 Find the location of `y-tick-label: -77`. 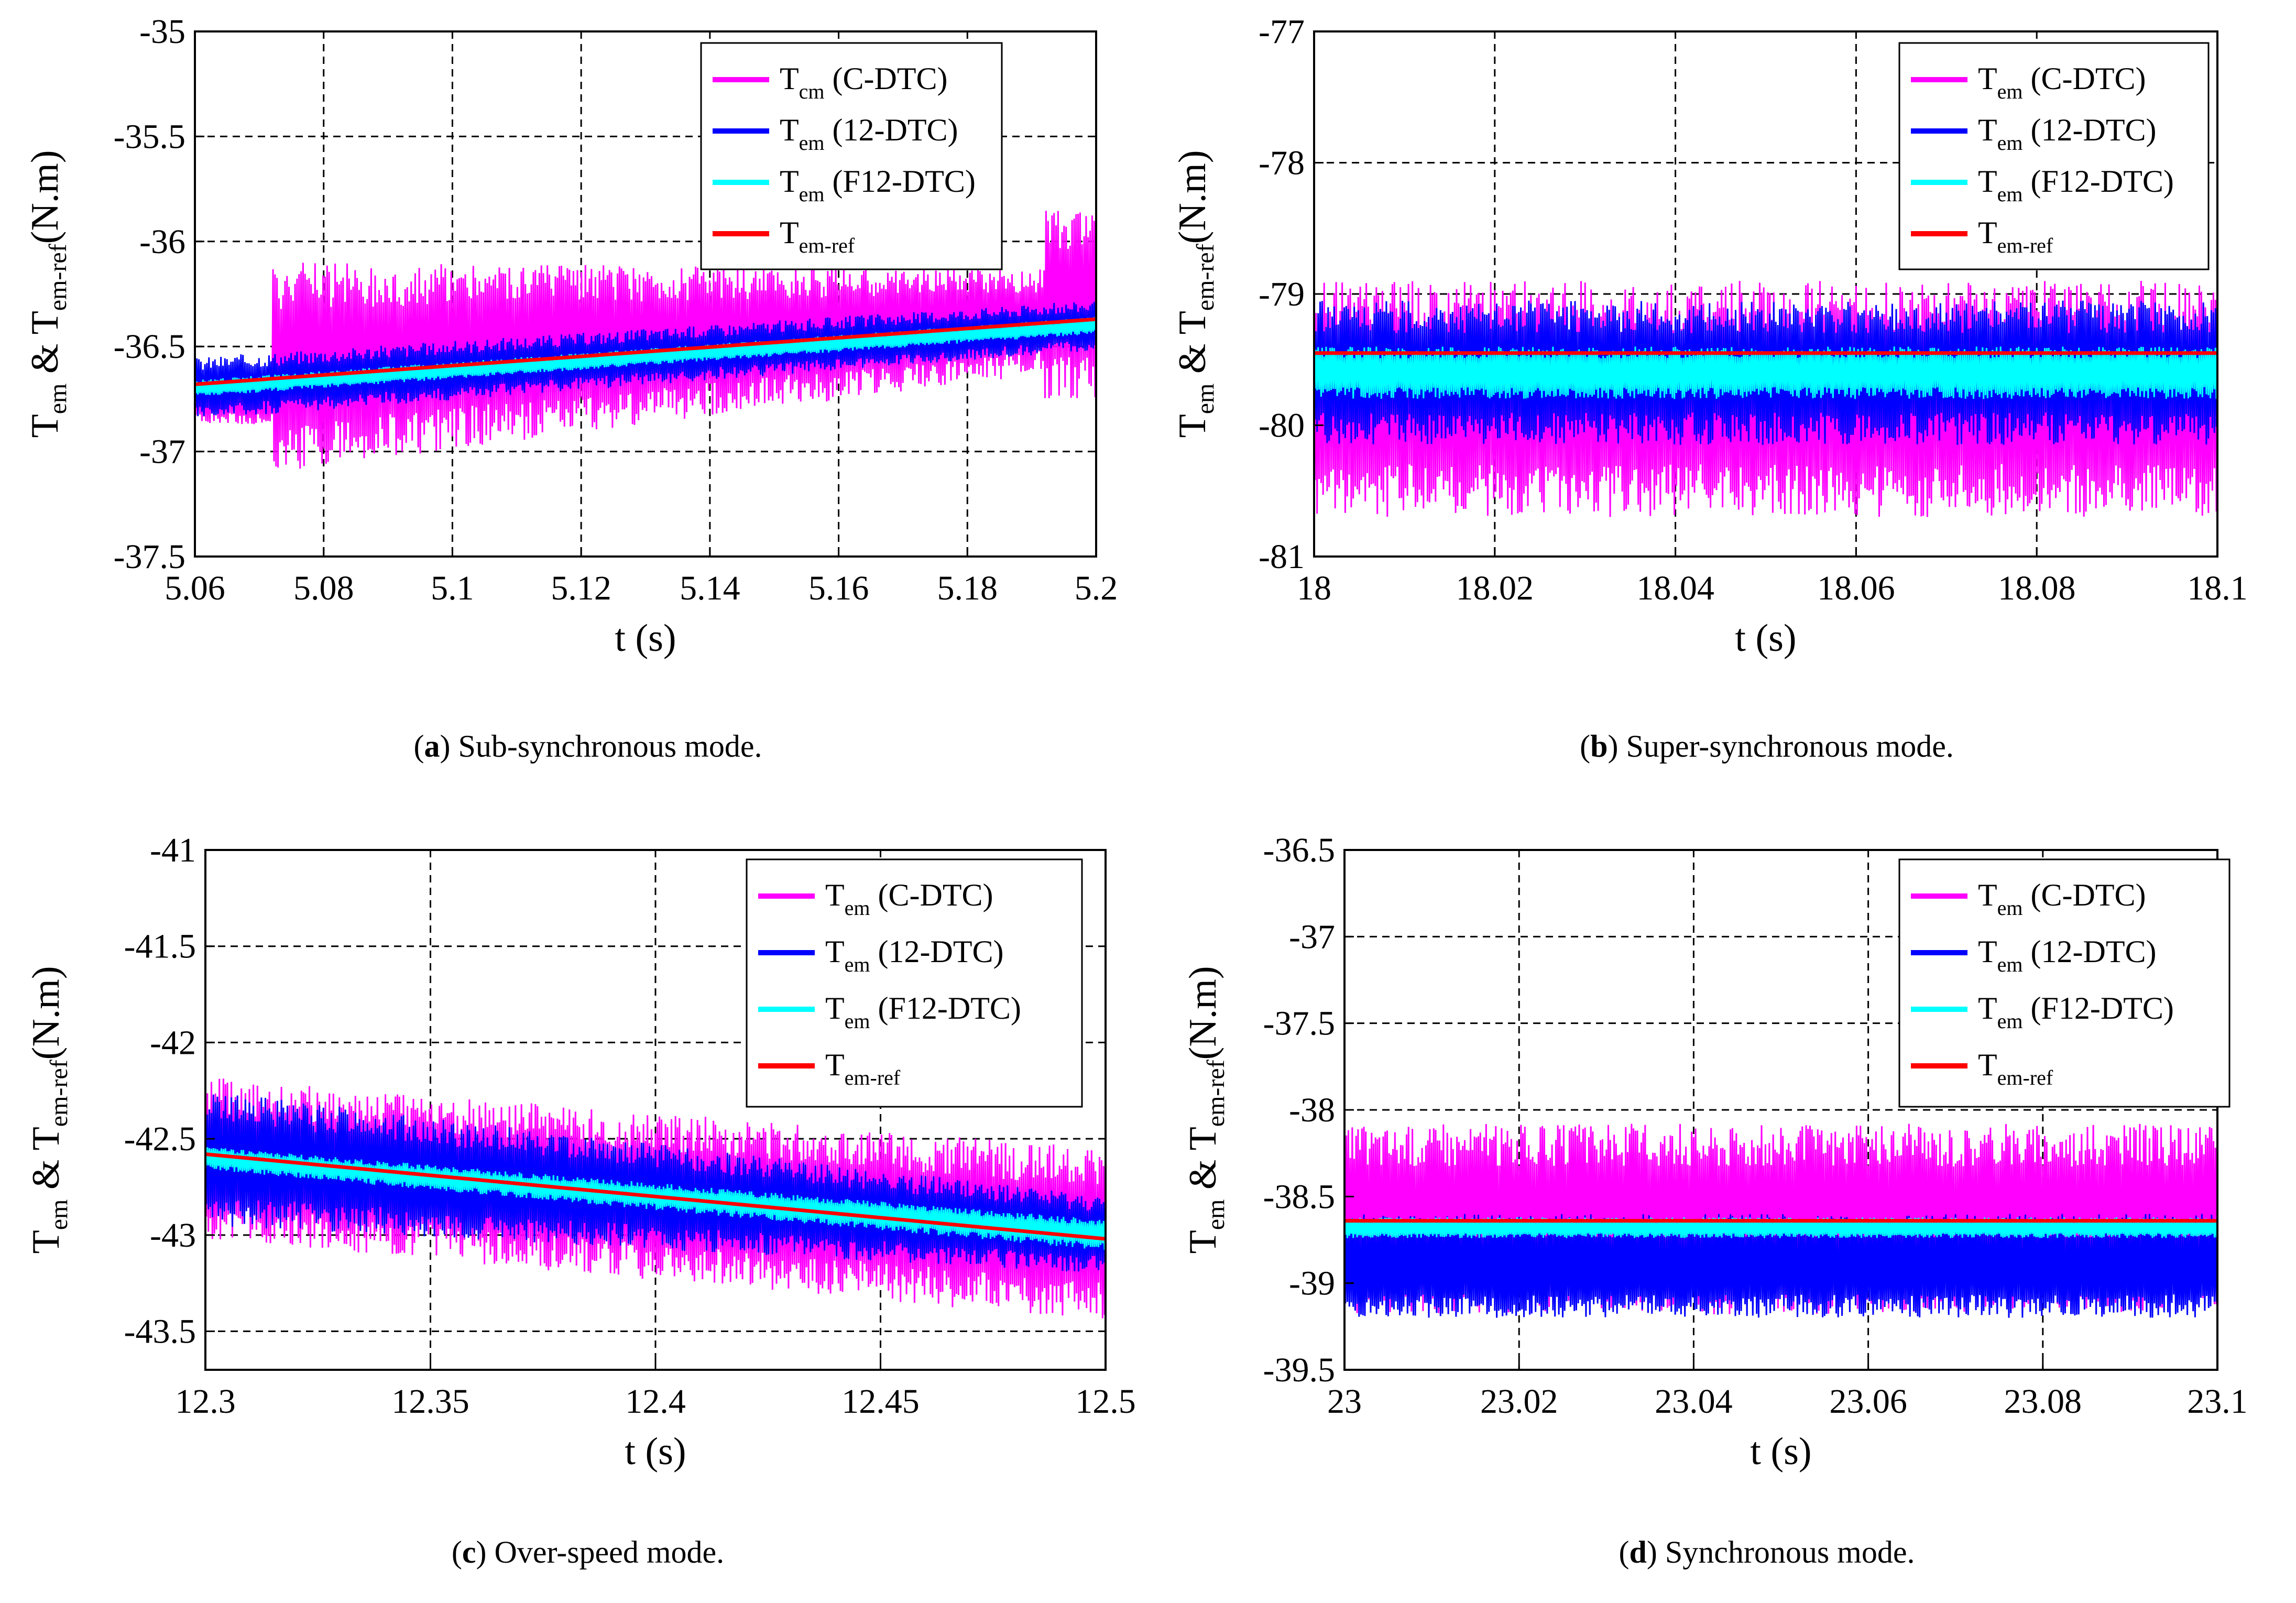

y-tick-label: -77 is located at coordinates (1282, 32).